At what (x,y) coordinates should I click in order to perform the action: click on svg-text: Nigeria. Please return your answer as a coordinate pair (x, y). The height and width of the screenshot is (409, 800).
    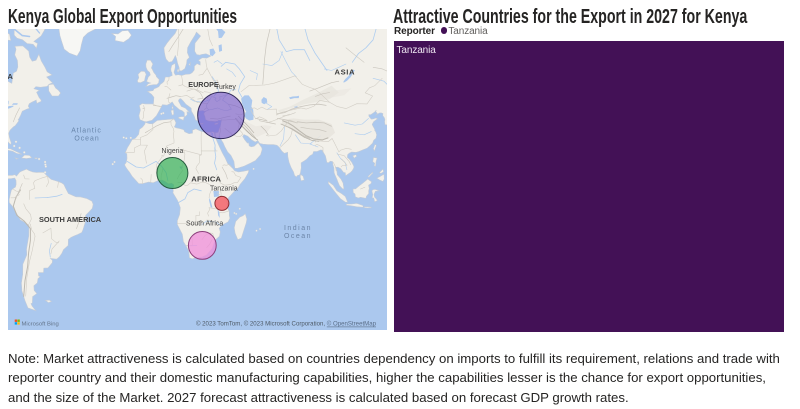
    Looking at the image, I should click on (173, 151).